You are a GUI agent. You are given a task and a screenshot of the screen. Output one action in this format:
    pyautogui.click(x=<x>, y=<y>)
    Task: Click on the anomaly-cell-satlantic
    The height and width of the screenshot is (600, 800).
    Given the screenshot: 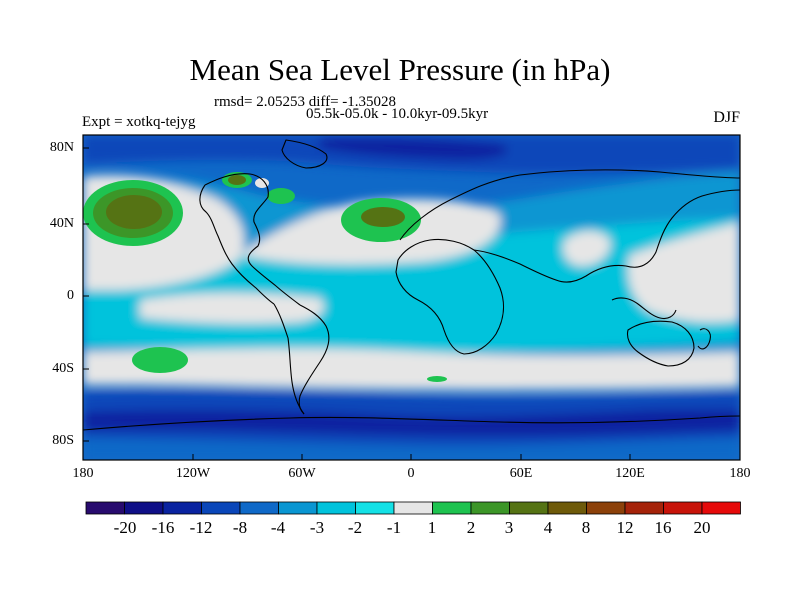 What is the action you would take?
    pyautogui.click(x=437, y=379)
    